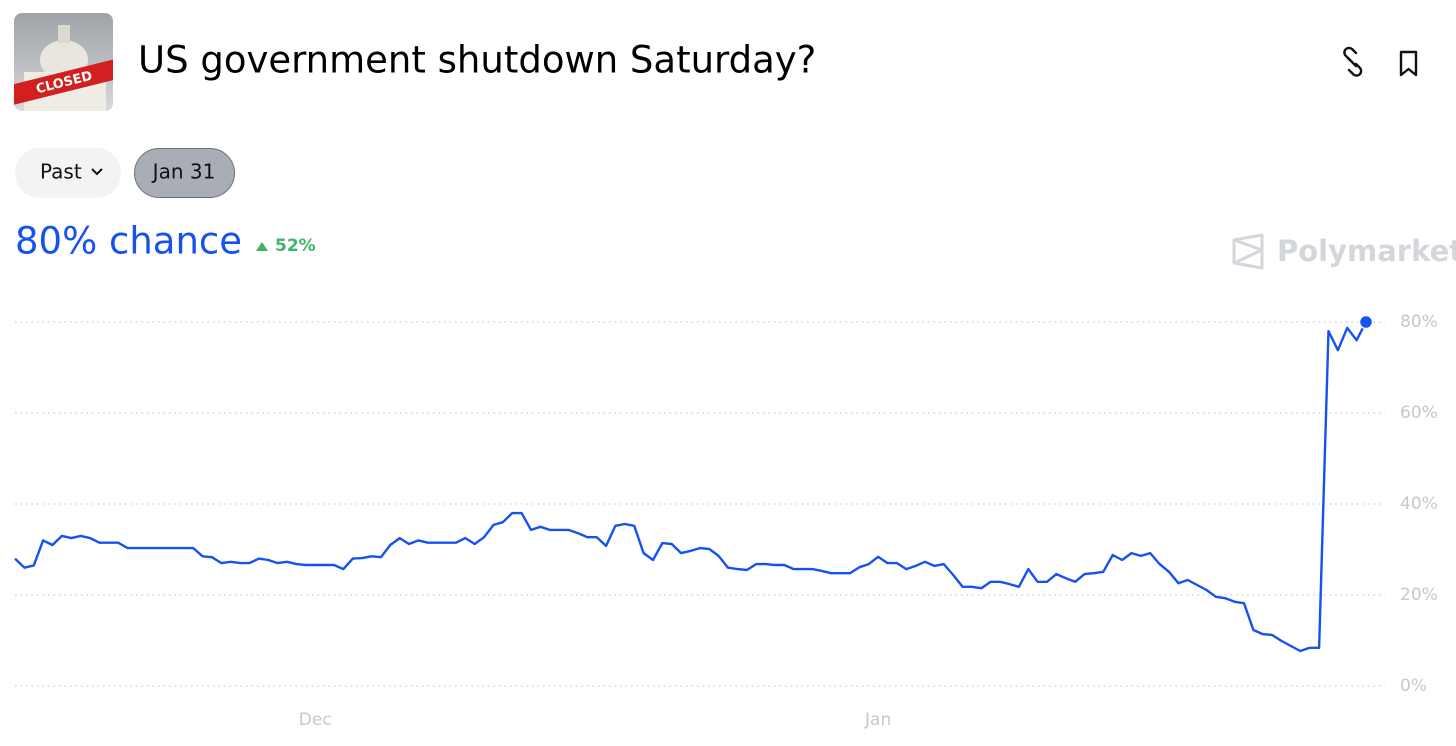  What do you see at coordinates (63, 62) in the screenshot?
I see `thumbnail: CLOSED` at bounding box center [63, 62].